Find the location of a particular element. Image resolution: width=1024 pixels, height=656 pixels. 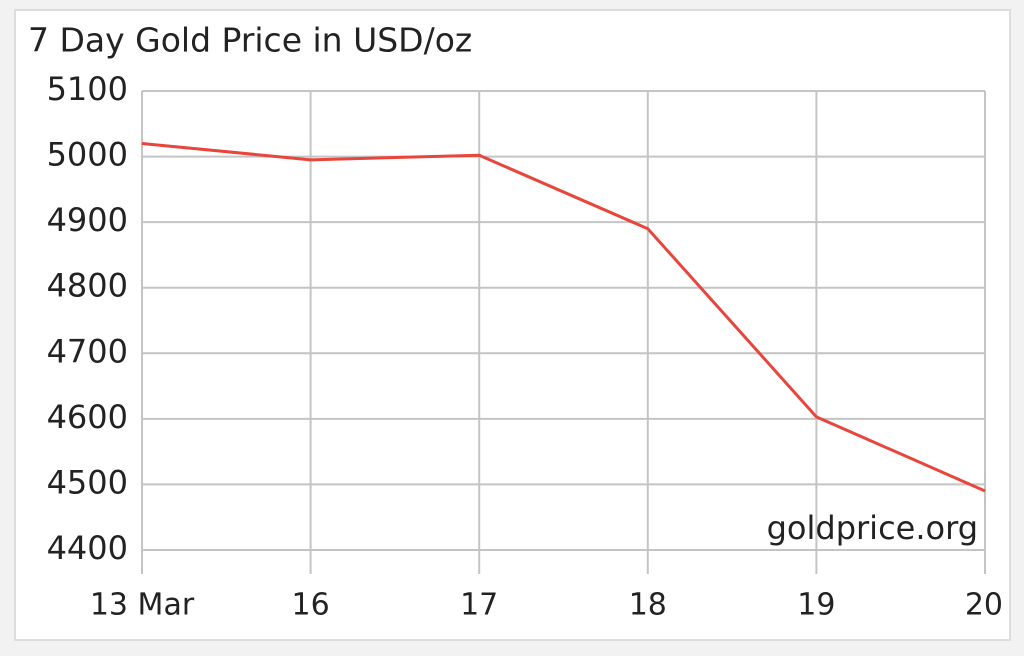

chart-title: 7 Day Gold Price in USD/oz is located at coordinates (250, 40).